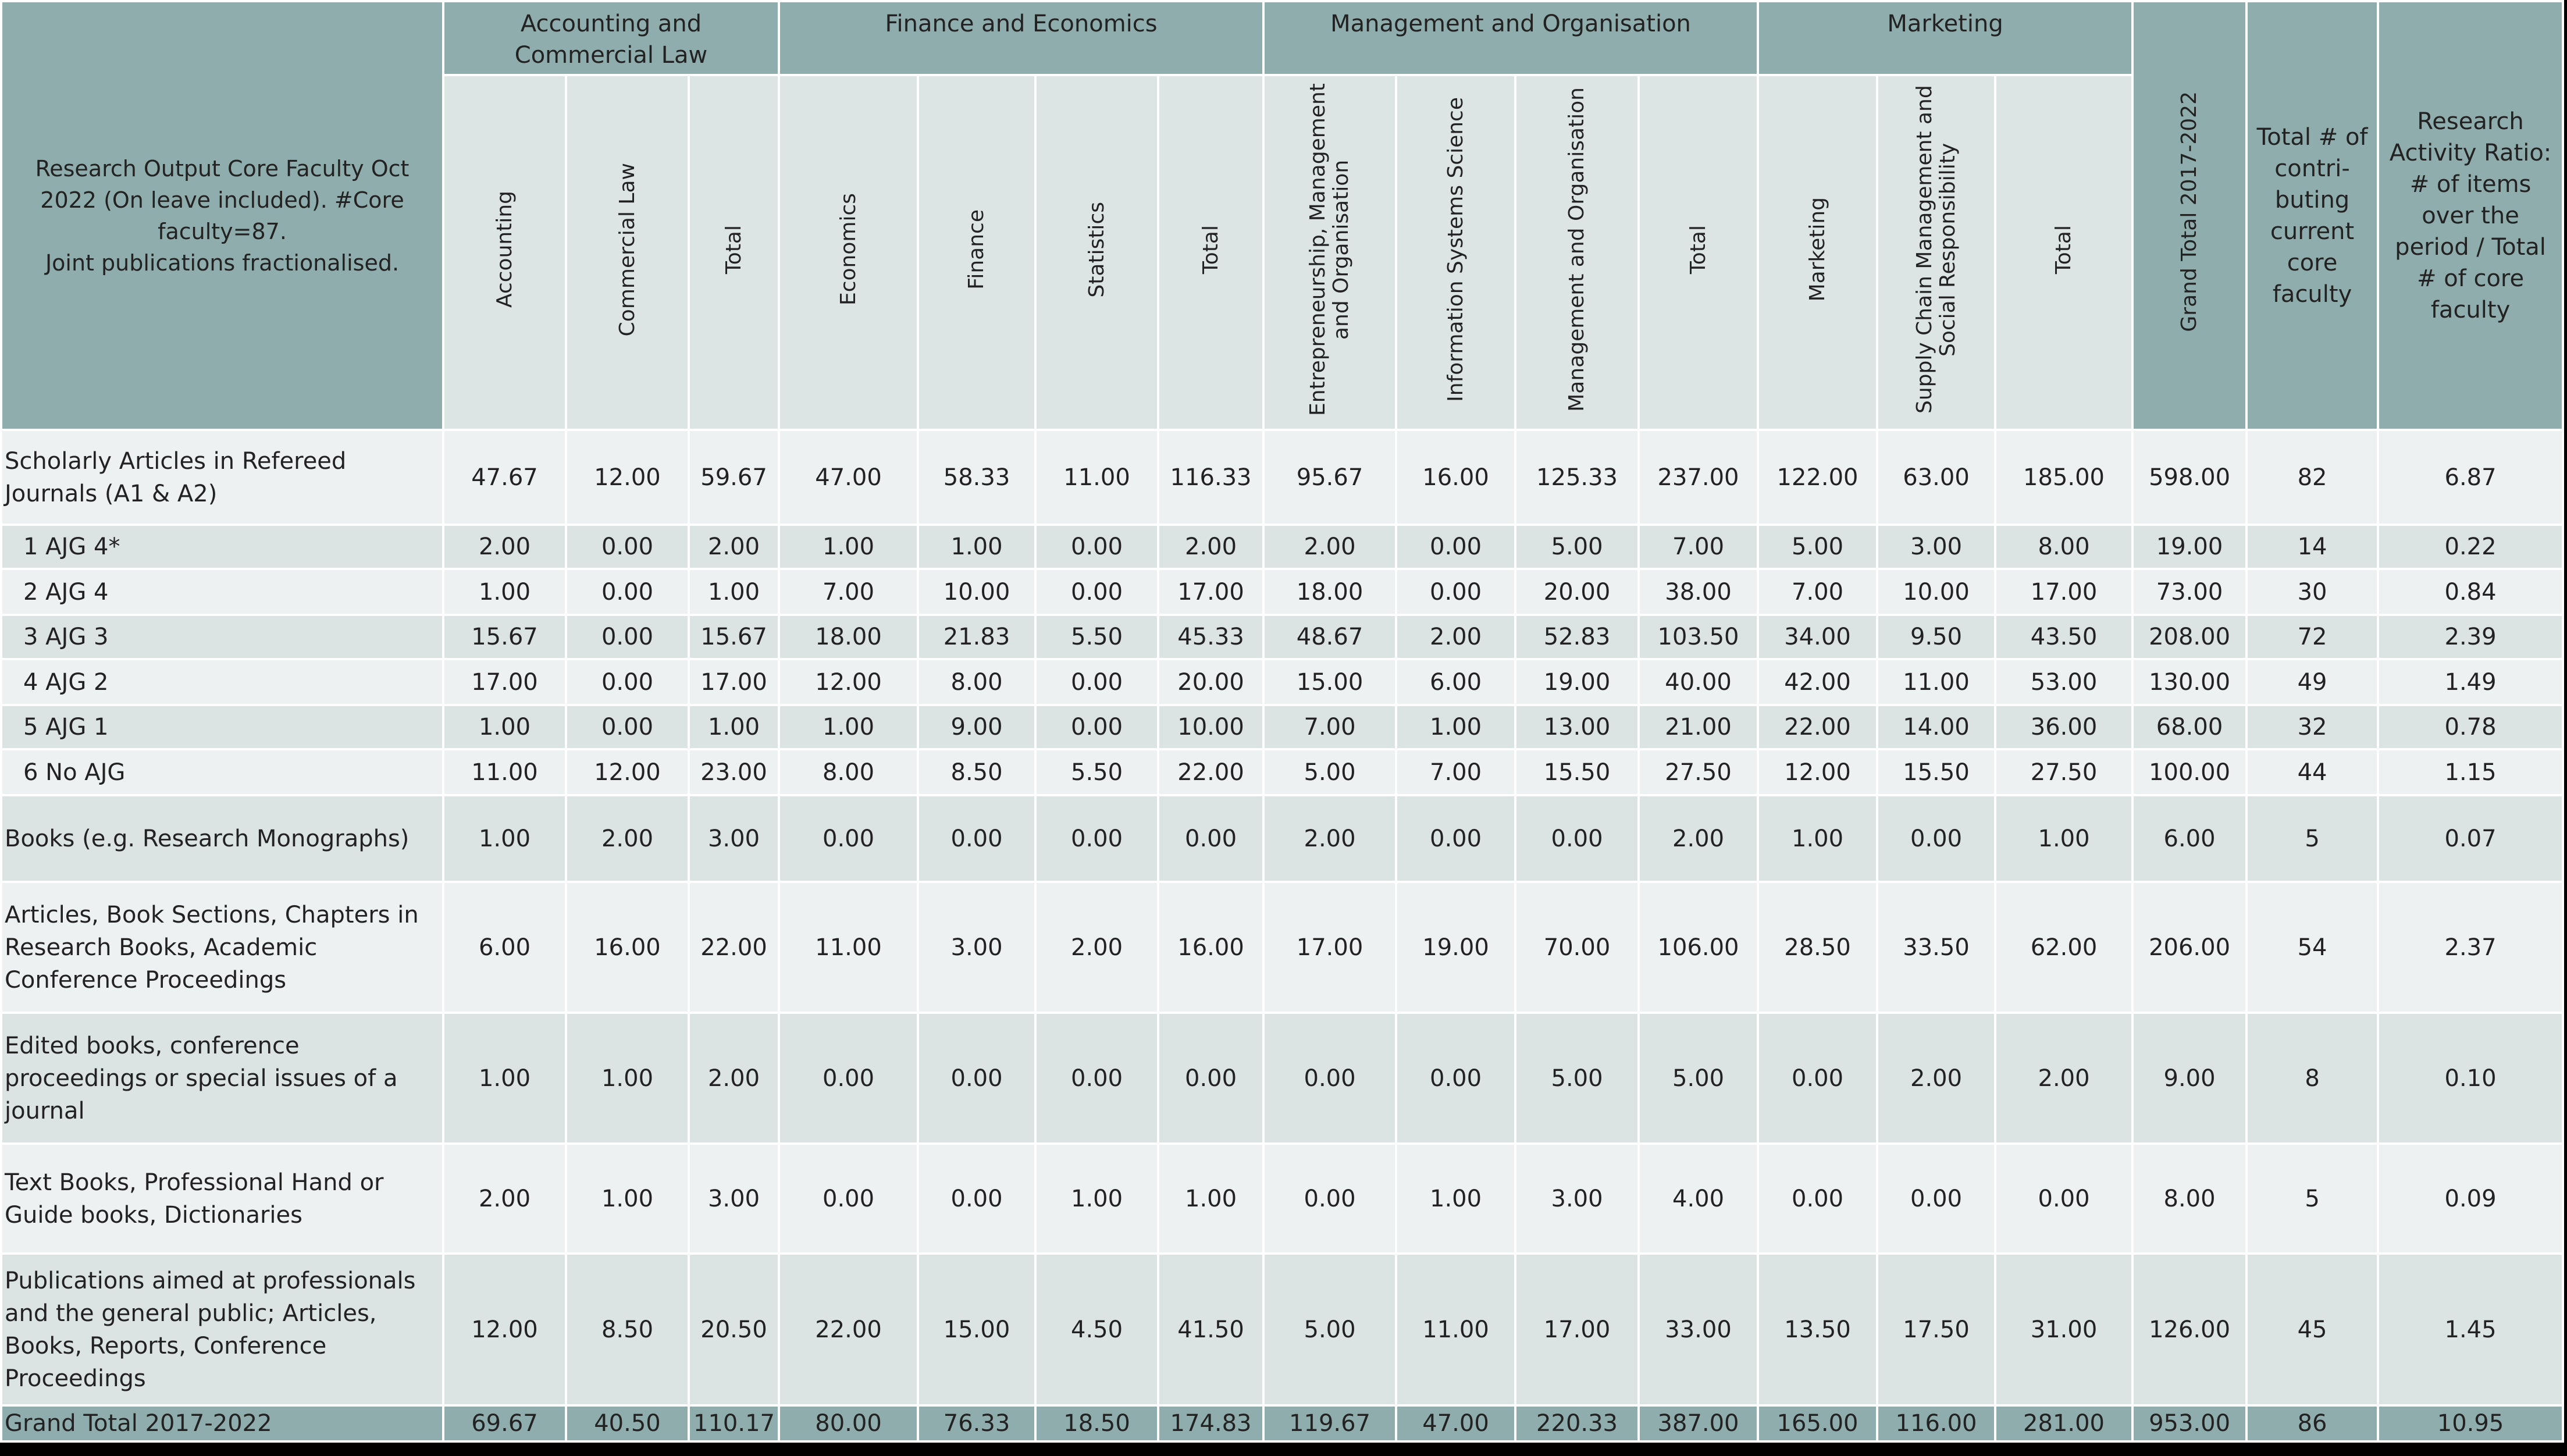  I want to click on column-header: Accounting, so click(504, 253).